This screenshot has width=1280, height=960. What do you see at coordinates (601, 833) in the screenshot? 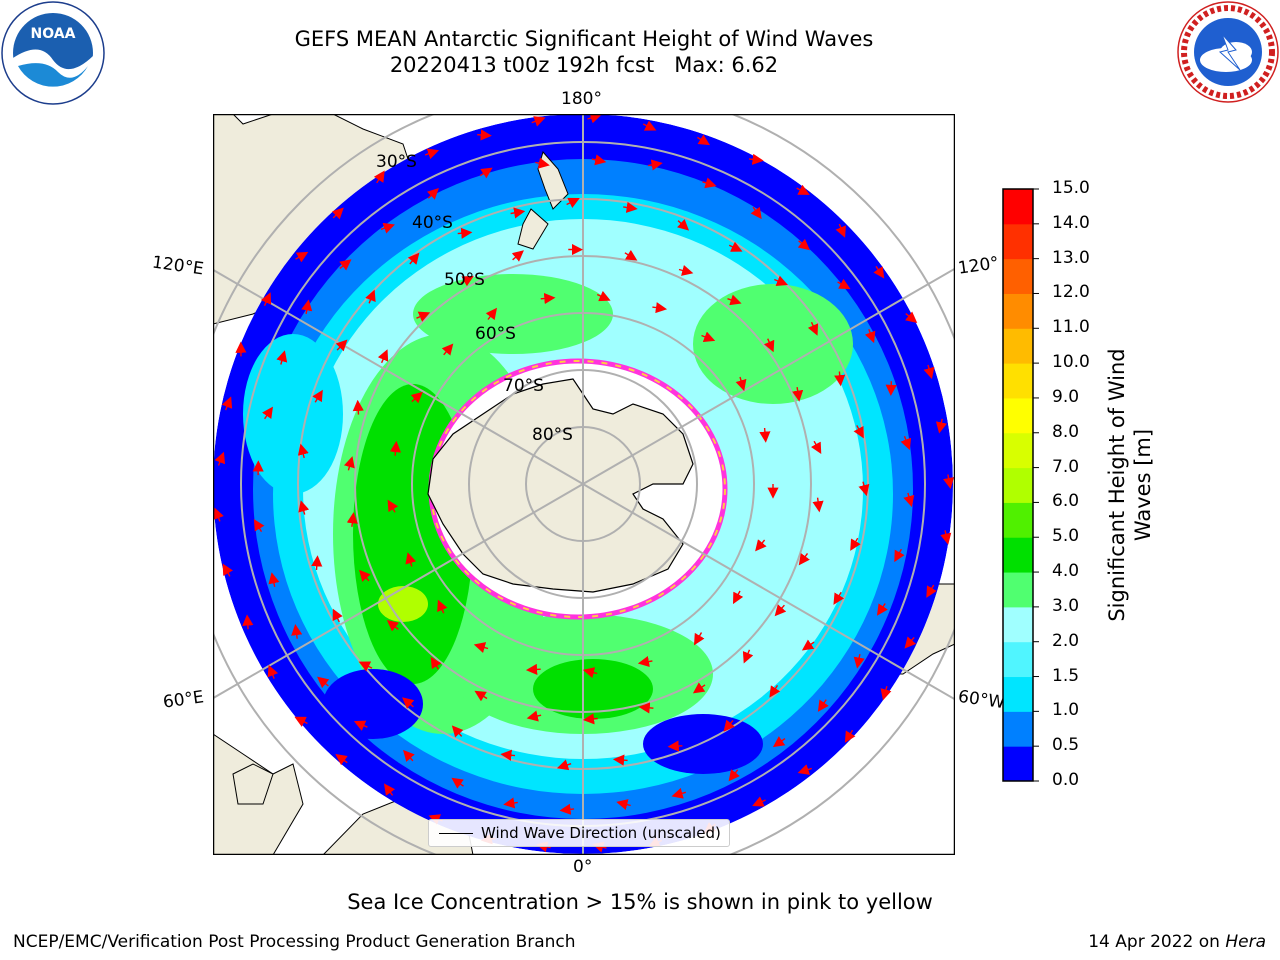
I see `legend-label: Wind Wave Direction (unscaled)` at bounding box center [601, 833].